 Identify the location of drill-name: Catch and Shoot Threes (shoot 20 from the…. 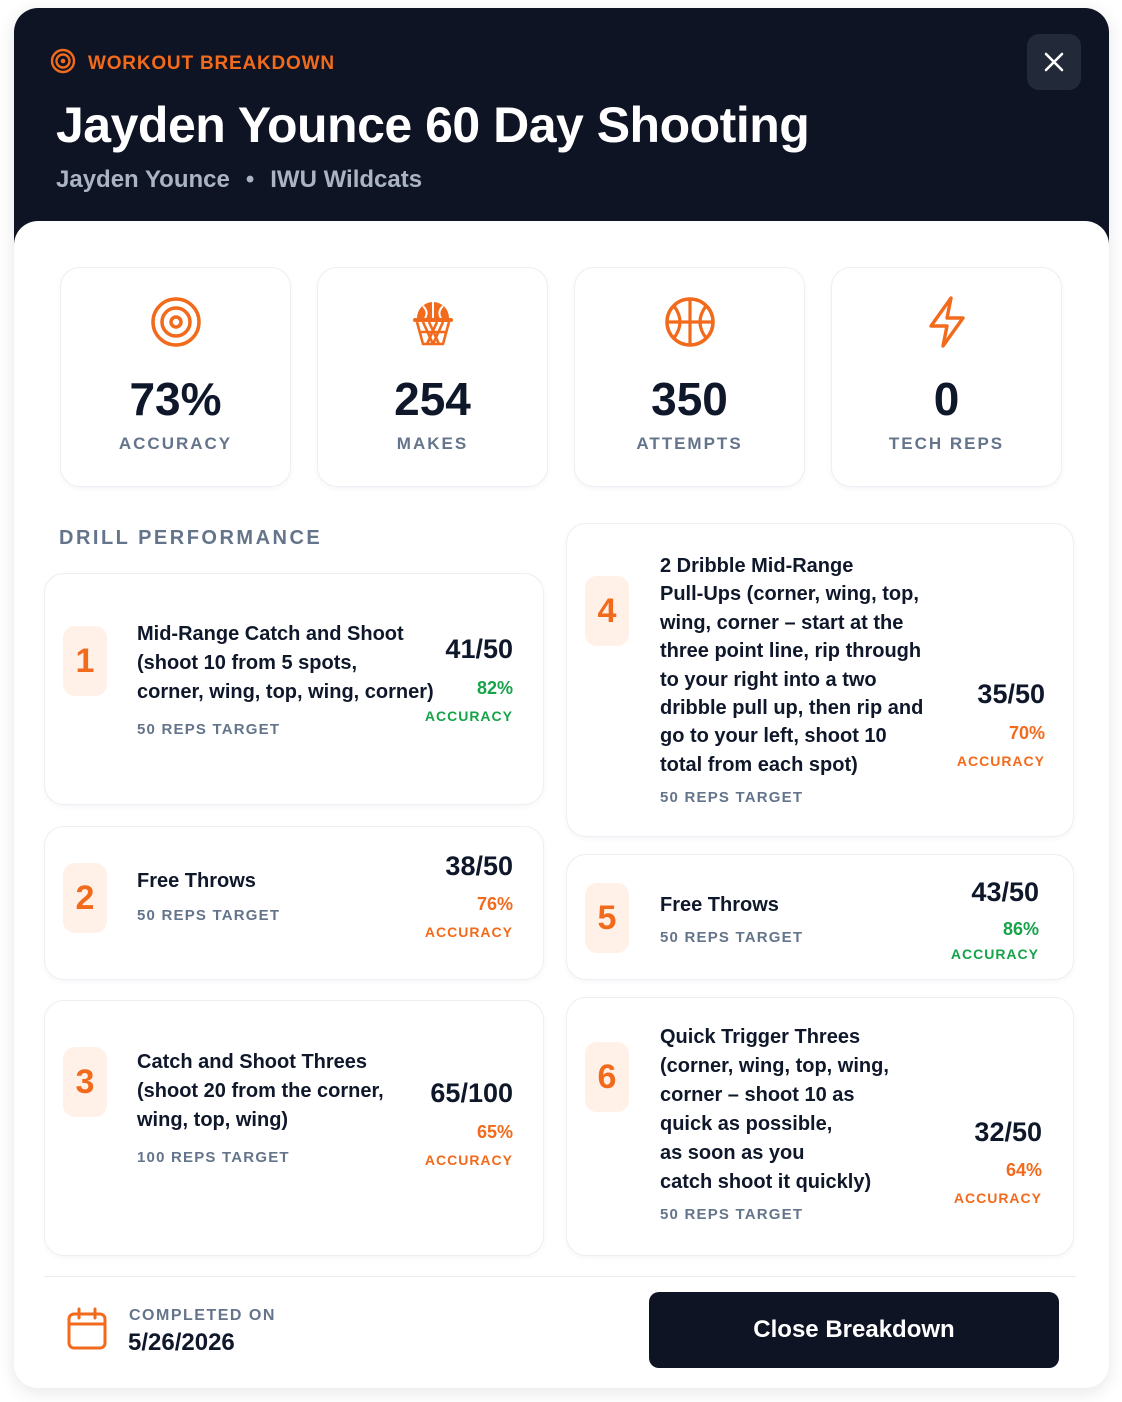
(260, 1091).